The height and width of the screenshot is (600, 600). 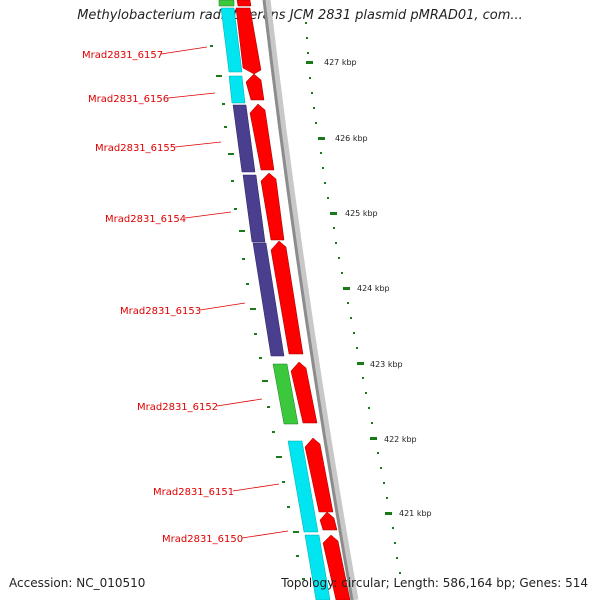 I want to click on feature-red-partial, so click(x=244, y=3).